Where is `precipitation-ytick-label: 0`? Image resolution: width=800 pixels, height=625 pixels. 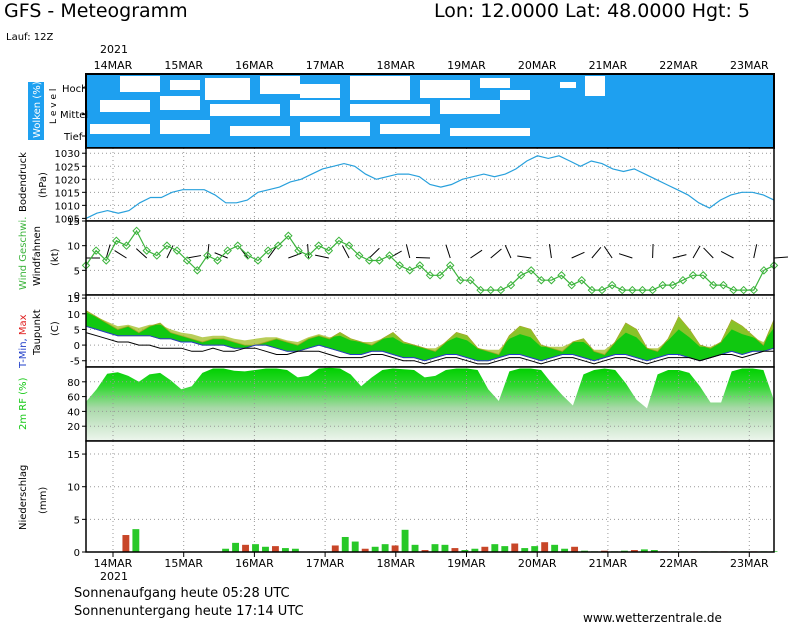 precipitation-ytick-label: 0 is located at coordinates (77, 553).